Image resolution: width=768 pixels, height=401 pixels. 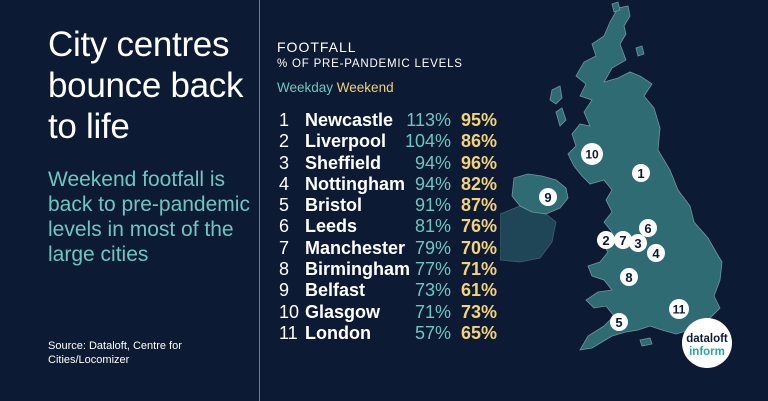 What do you see at coordinates (432, 269) in the screenshot?
I see `weekday-value: 77%` at bounding box center [432, 269].